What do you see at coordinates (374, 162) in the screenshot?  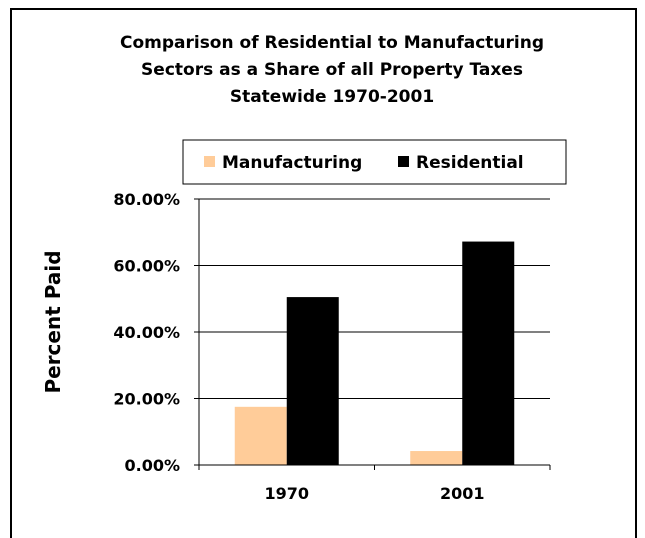 I see `legend: Manufacturing Residential` at bounding box center [374, 162].